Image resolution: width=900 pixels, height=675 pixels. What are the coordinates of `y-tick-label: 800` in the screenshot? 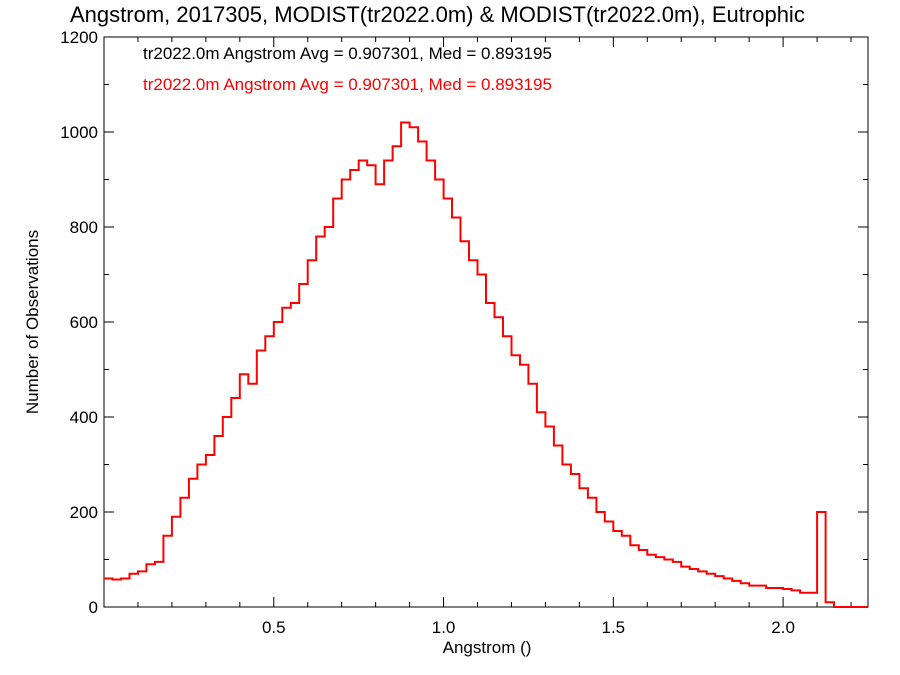 It's located at (84, 227).